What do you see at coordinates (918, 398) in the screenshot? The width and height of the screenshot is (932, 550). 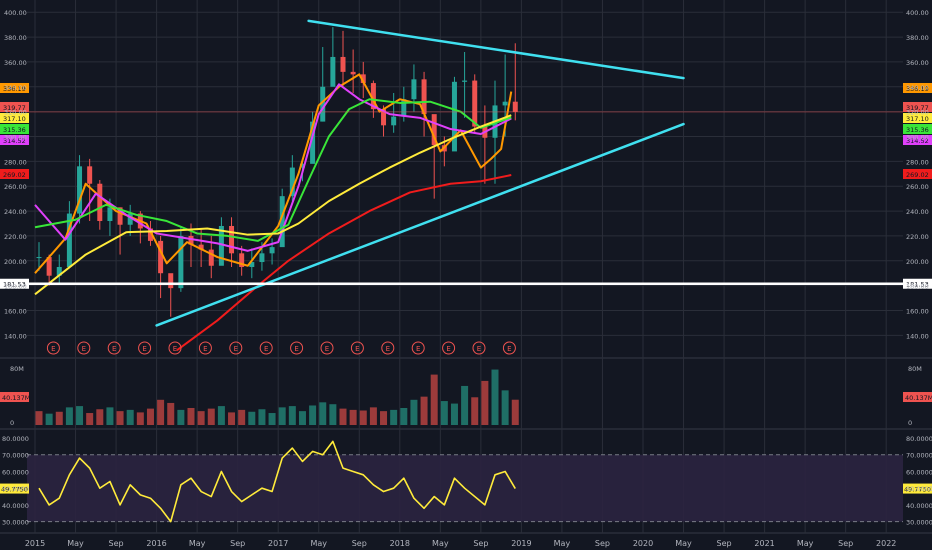 I see `volume-badge-label: 40.137M` at bounding box center [918, 398].